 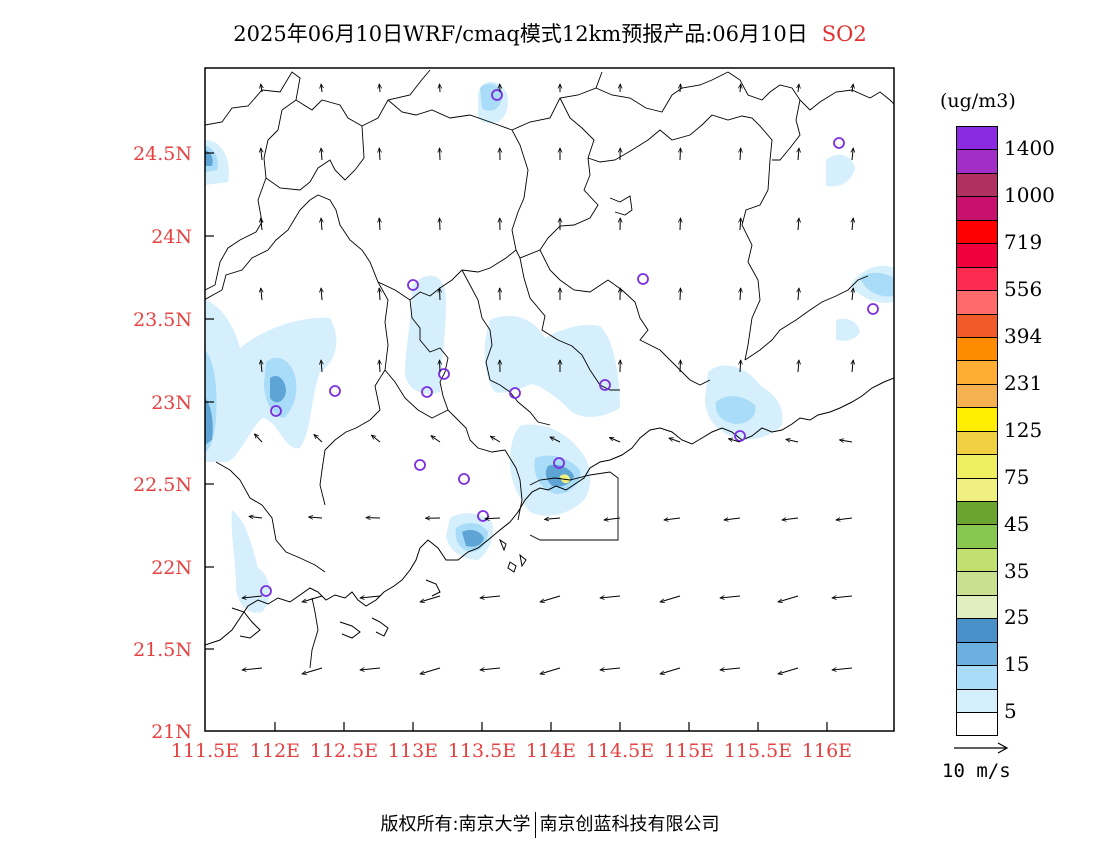 What do you see at coordinates (629, 824) in the screenshot?
I see `copyright-right: 南京创蓝科技有限公司` at bounding box center [629, 824].